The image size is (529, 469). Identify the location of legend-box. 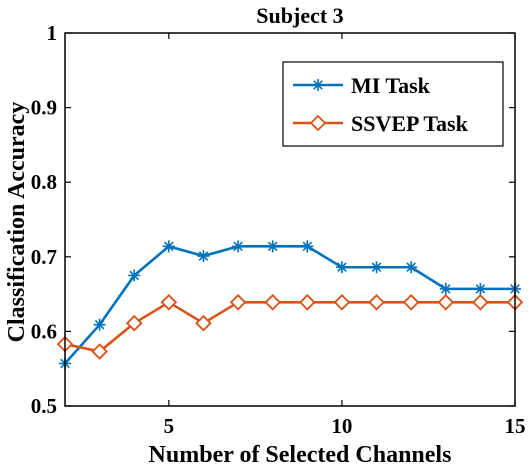
(393, 104).